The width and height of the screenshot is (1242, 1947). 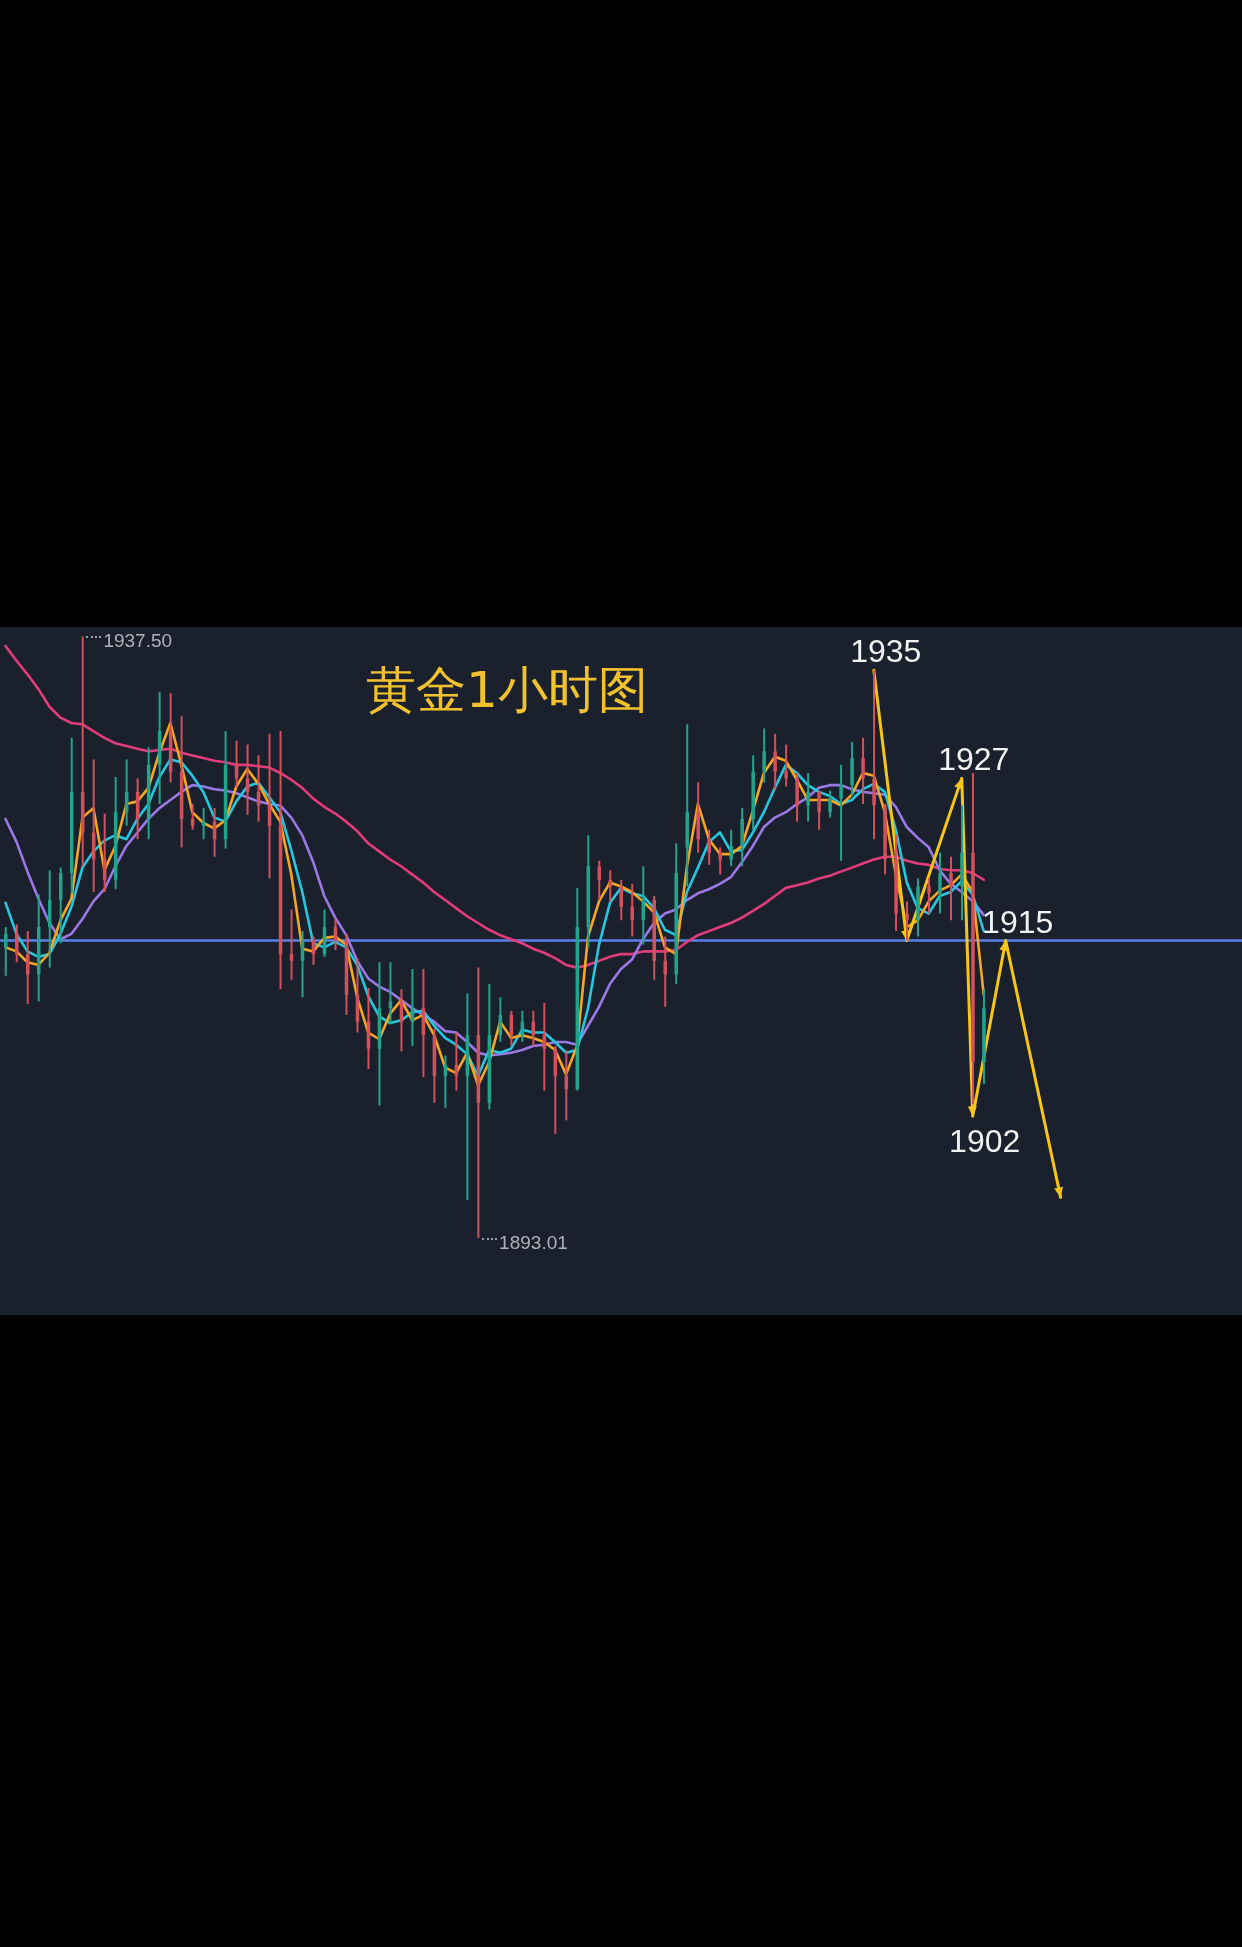 I want to click on data-label: 1915, so click(x=1018, y=921).